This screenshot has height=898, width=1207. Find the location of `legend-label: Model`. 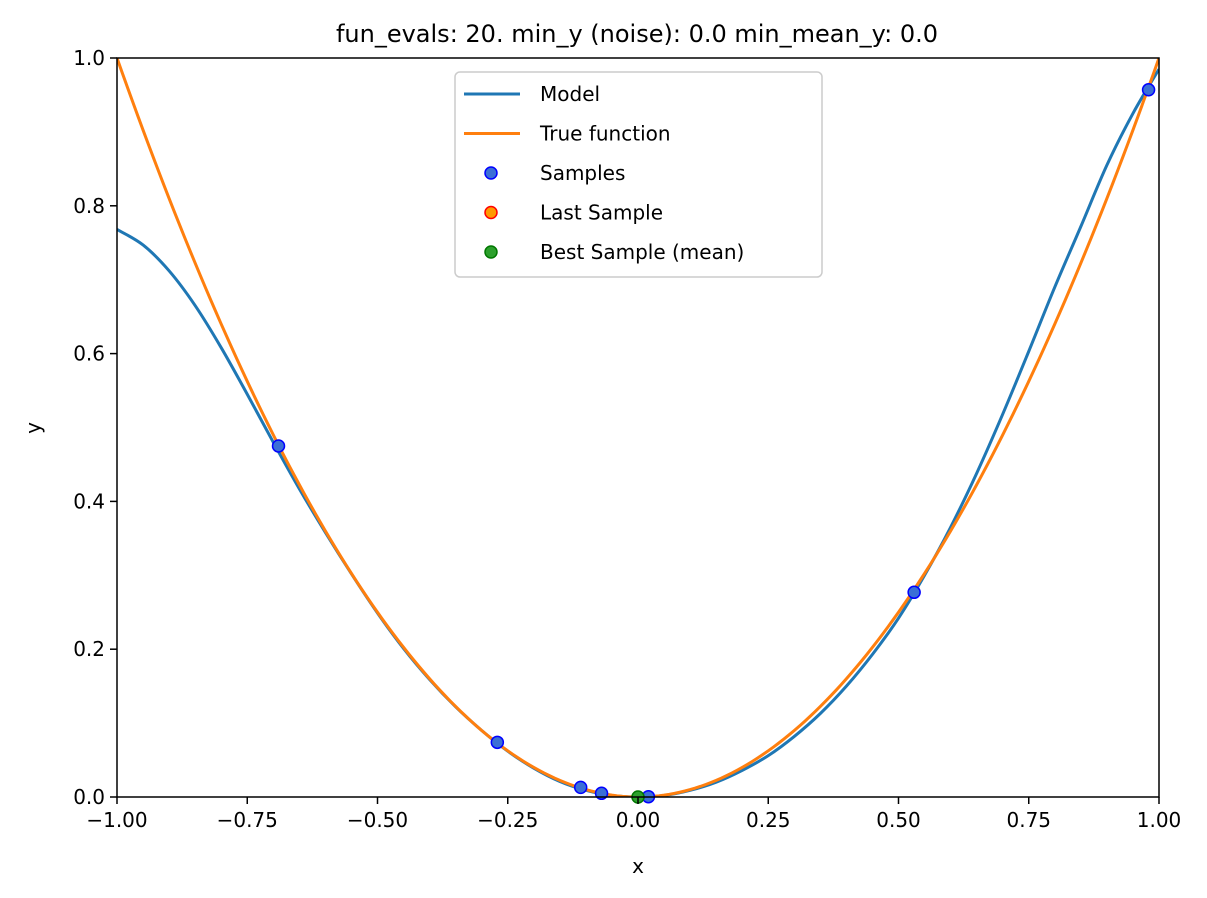

legend-label: Model is located at coordinates (570, 94).